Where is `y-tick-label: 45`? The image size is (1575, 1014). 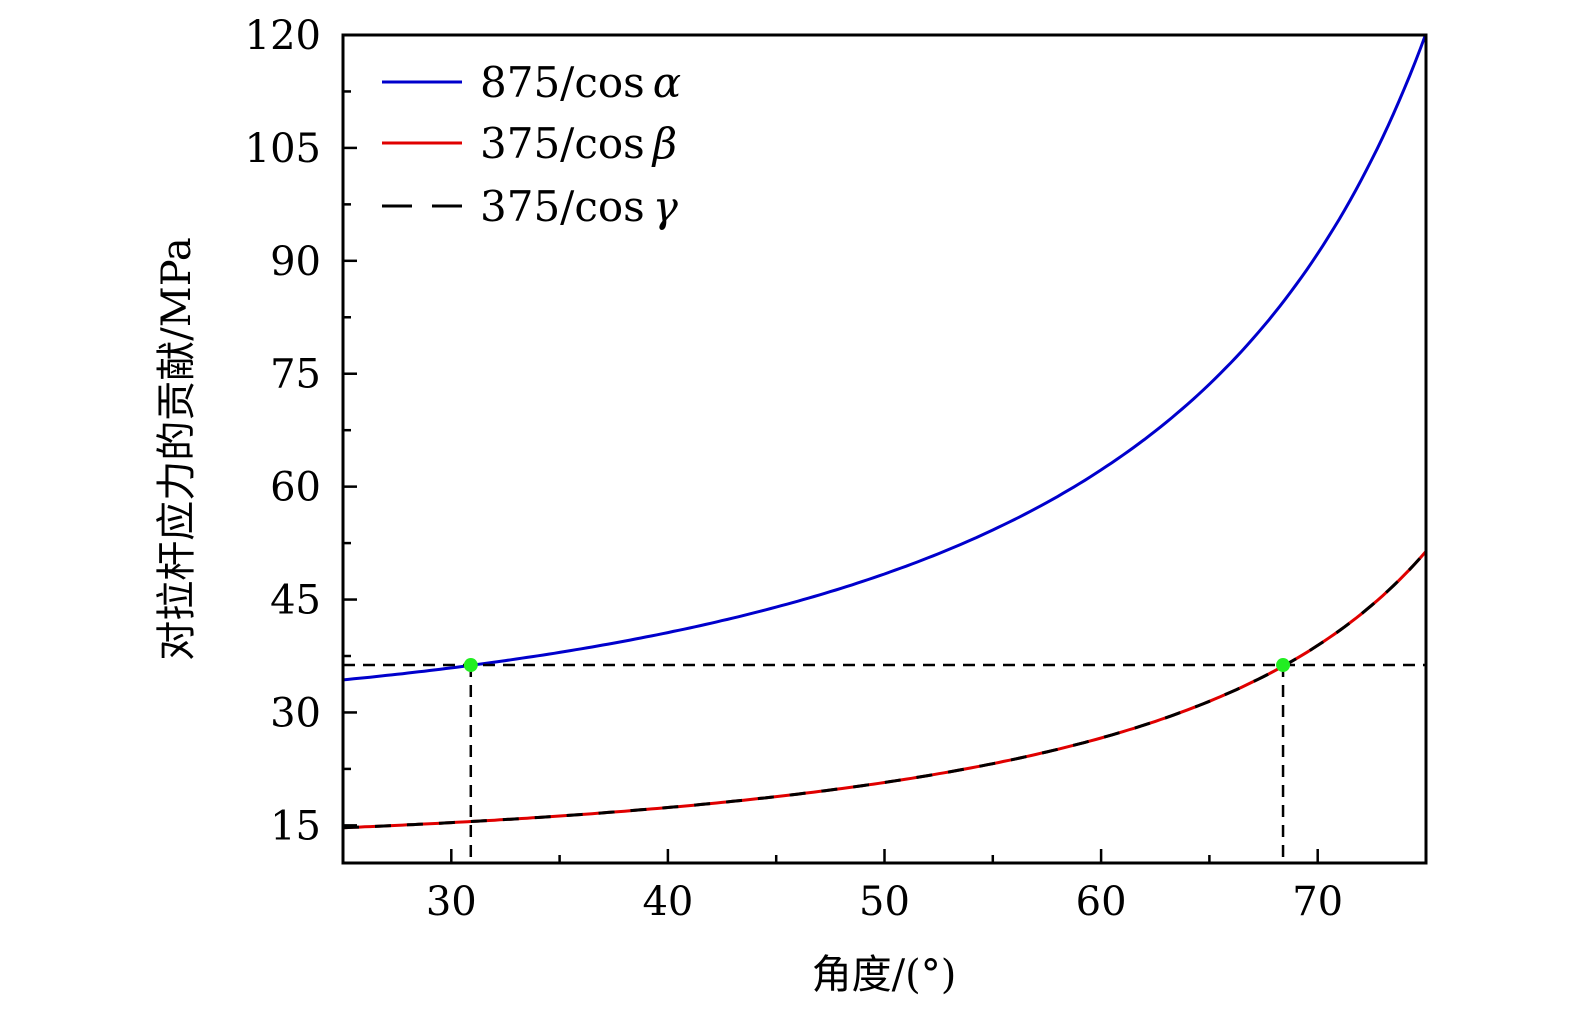 y-tick-label: 45 is located at coordinates (295, 601).